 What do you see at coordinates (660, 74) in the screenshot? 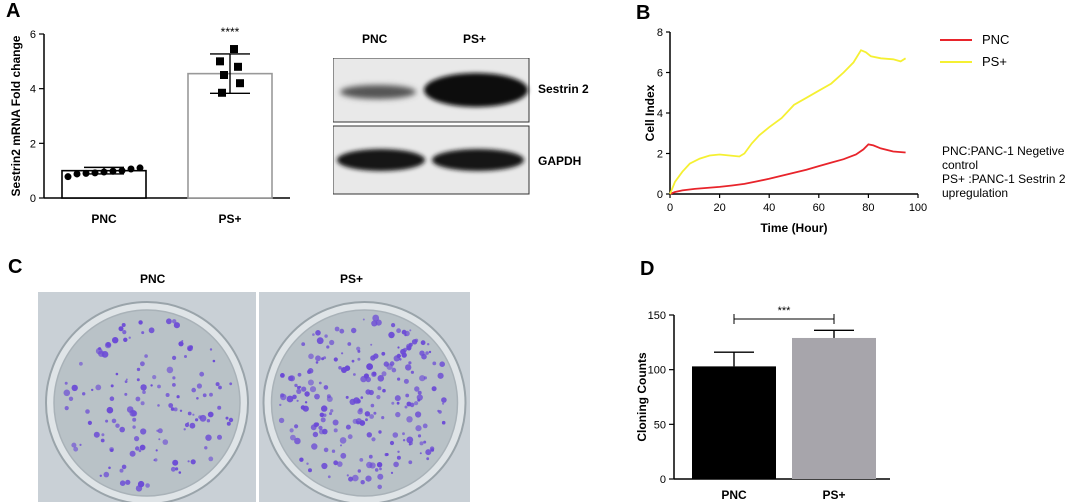
I see `chart-b-ytick-label: 6` at bounding box center [660, 74].